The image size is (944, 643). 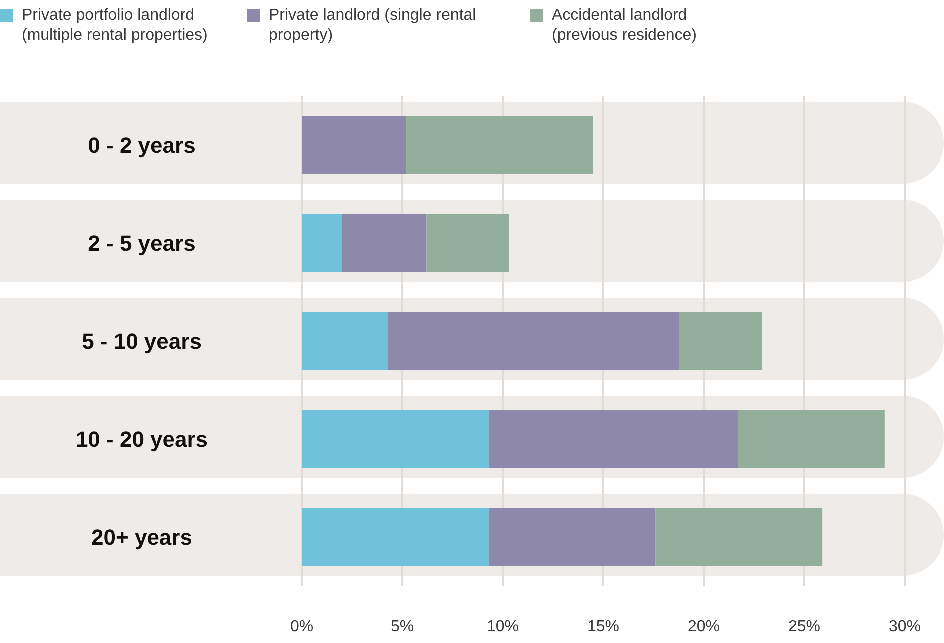 What do you see at coordinates (625, 26) in the screenshot?
I see `legend-label: Accidental landlord (previous residence)` at bounding box center [625, 26].